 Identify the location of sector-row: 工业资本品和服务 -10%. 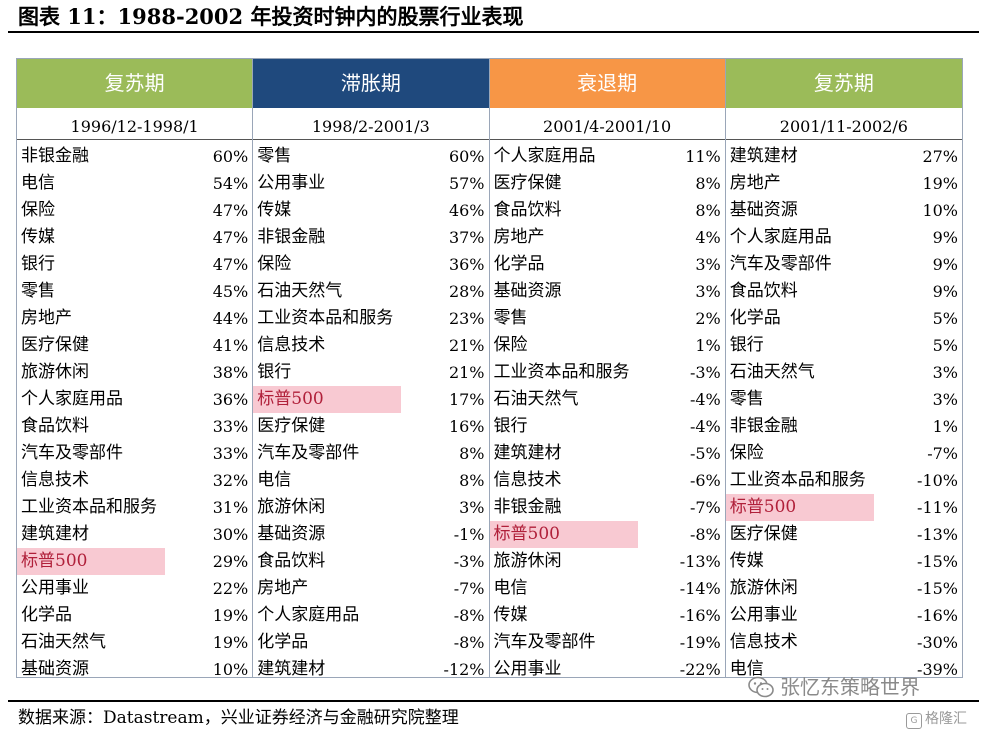
(844, 480).